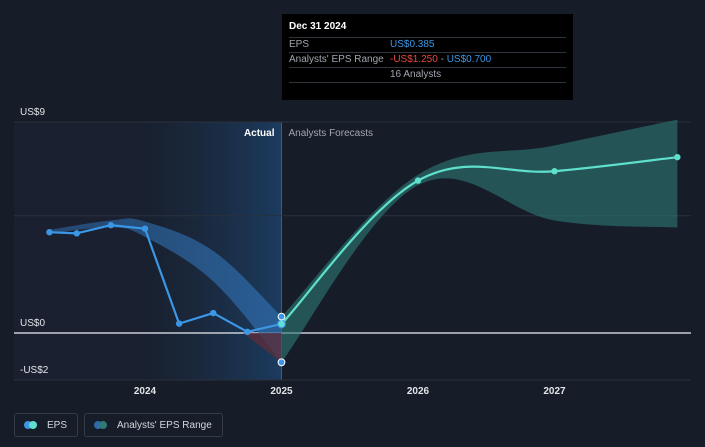 The image size is (705, 447). I want to click on y-tick-label: US$0, so click(32, 323).